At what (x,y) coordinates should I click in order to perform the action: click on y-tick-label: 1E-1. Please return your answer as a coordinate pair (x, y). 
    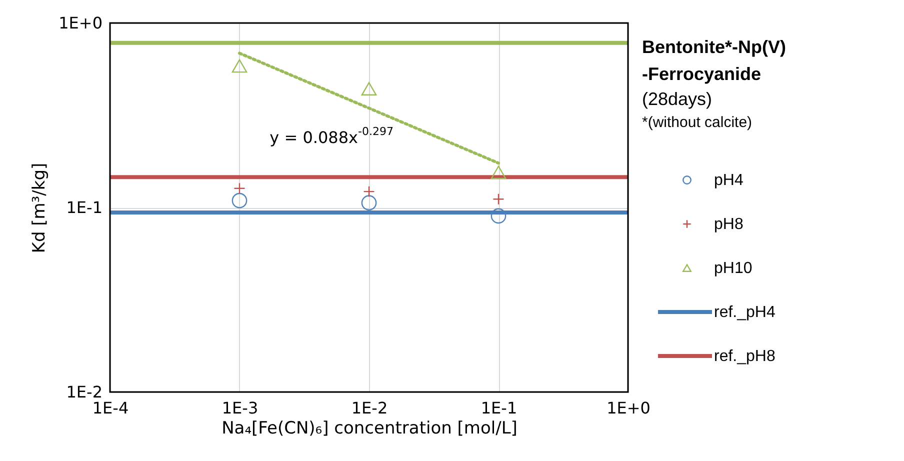
    Looking at the image, I should click on (84, 207).